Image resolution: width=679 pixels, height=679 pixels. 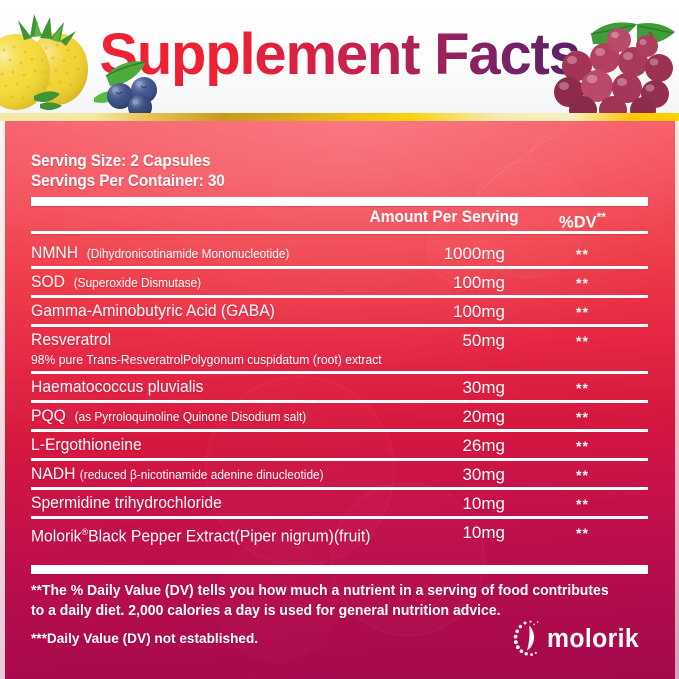 What do you see at coordinates (339, 232) in the screenshot?
I see `rule-under-header` at bounding box center [339, 232].